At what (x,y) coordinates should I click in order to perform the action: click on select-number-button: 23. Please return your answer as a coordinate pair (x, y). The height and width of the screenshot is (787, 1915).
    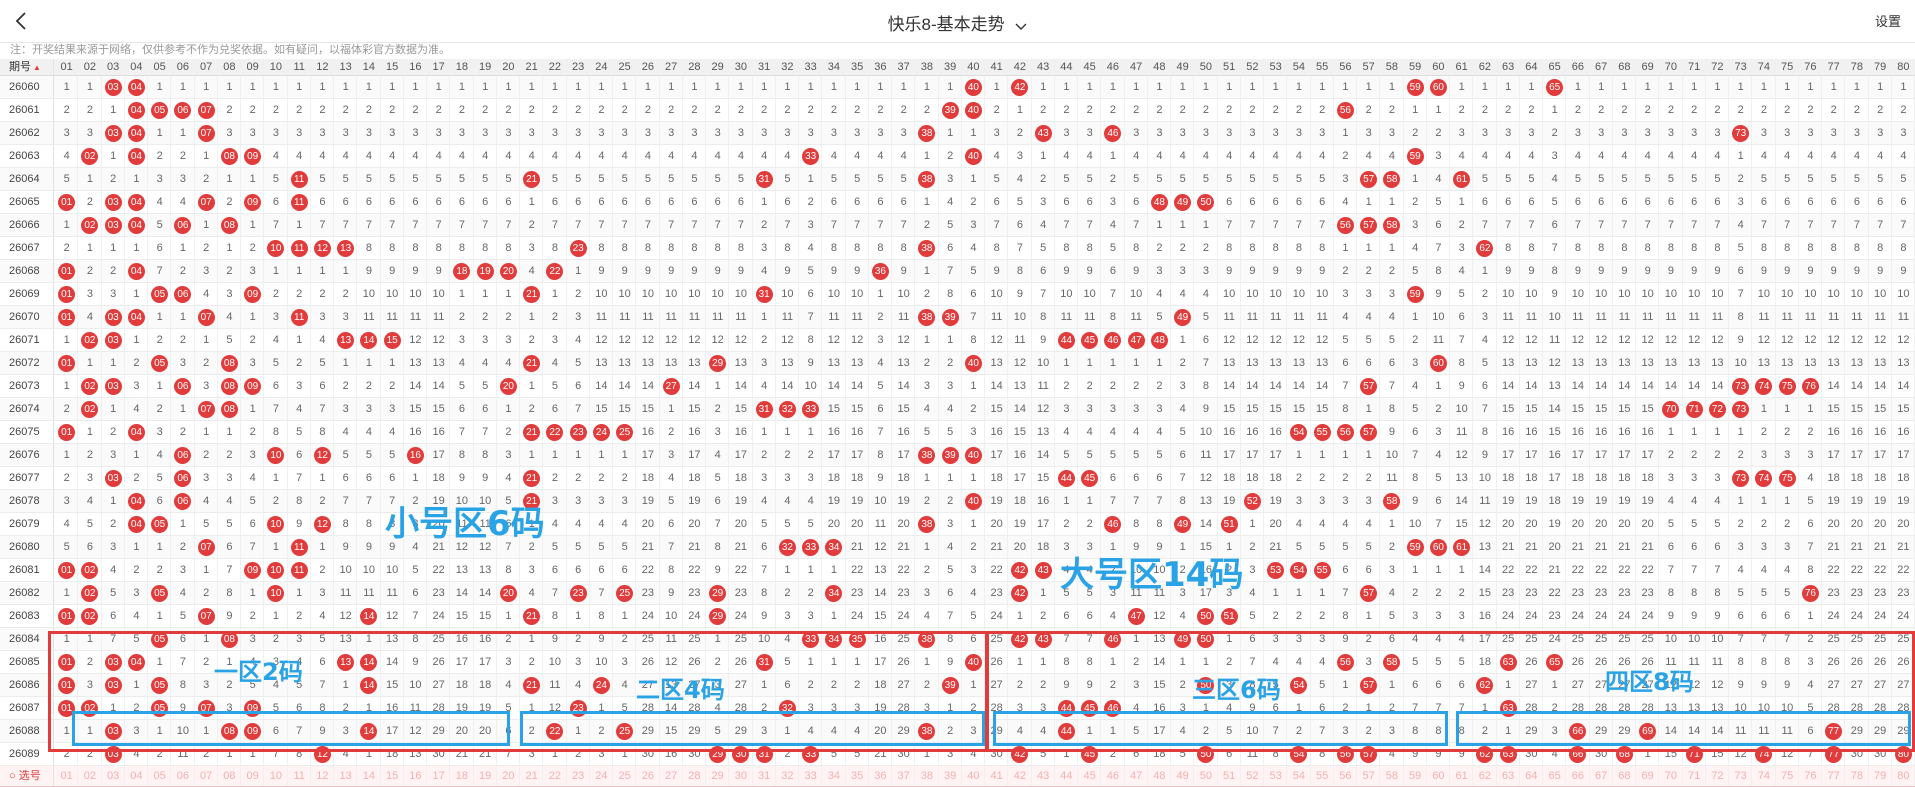
    Looking at the image, I should click on (579, 776).